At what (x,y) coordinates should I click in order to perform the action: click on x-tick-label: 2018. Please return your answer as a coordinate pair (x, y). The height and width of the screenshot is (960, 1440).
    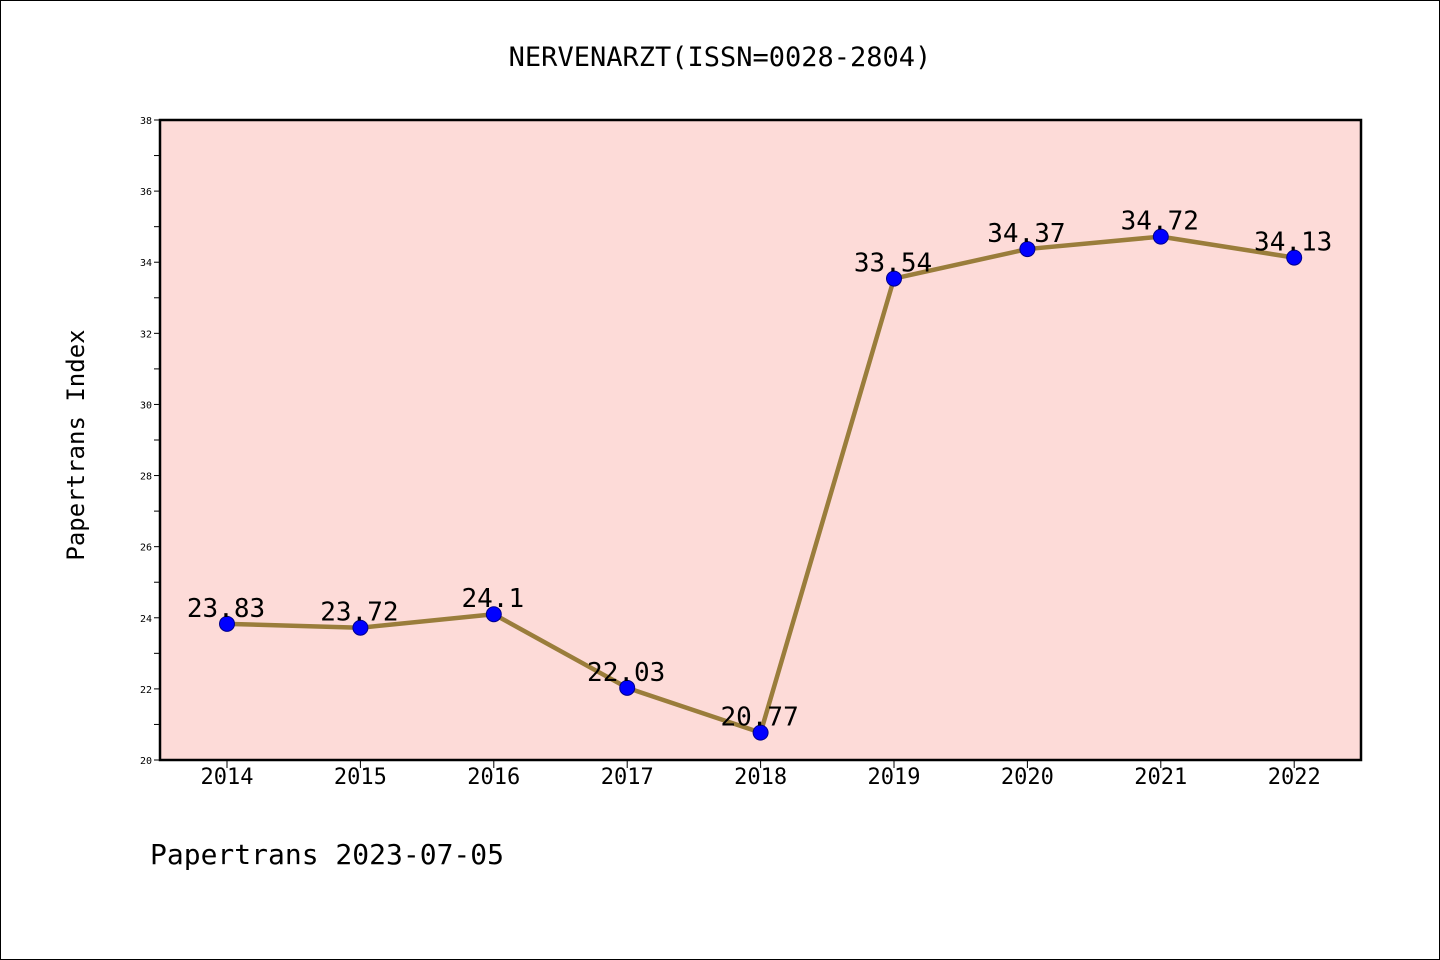
    Looking at the image, I should click on (760, 777).